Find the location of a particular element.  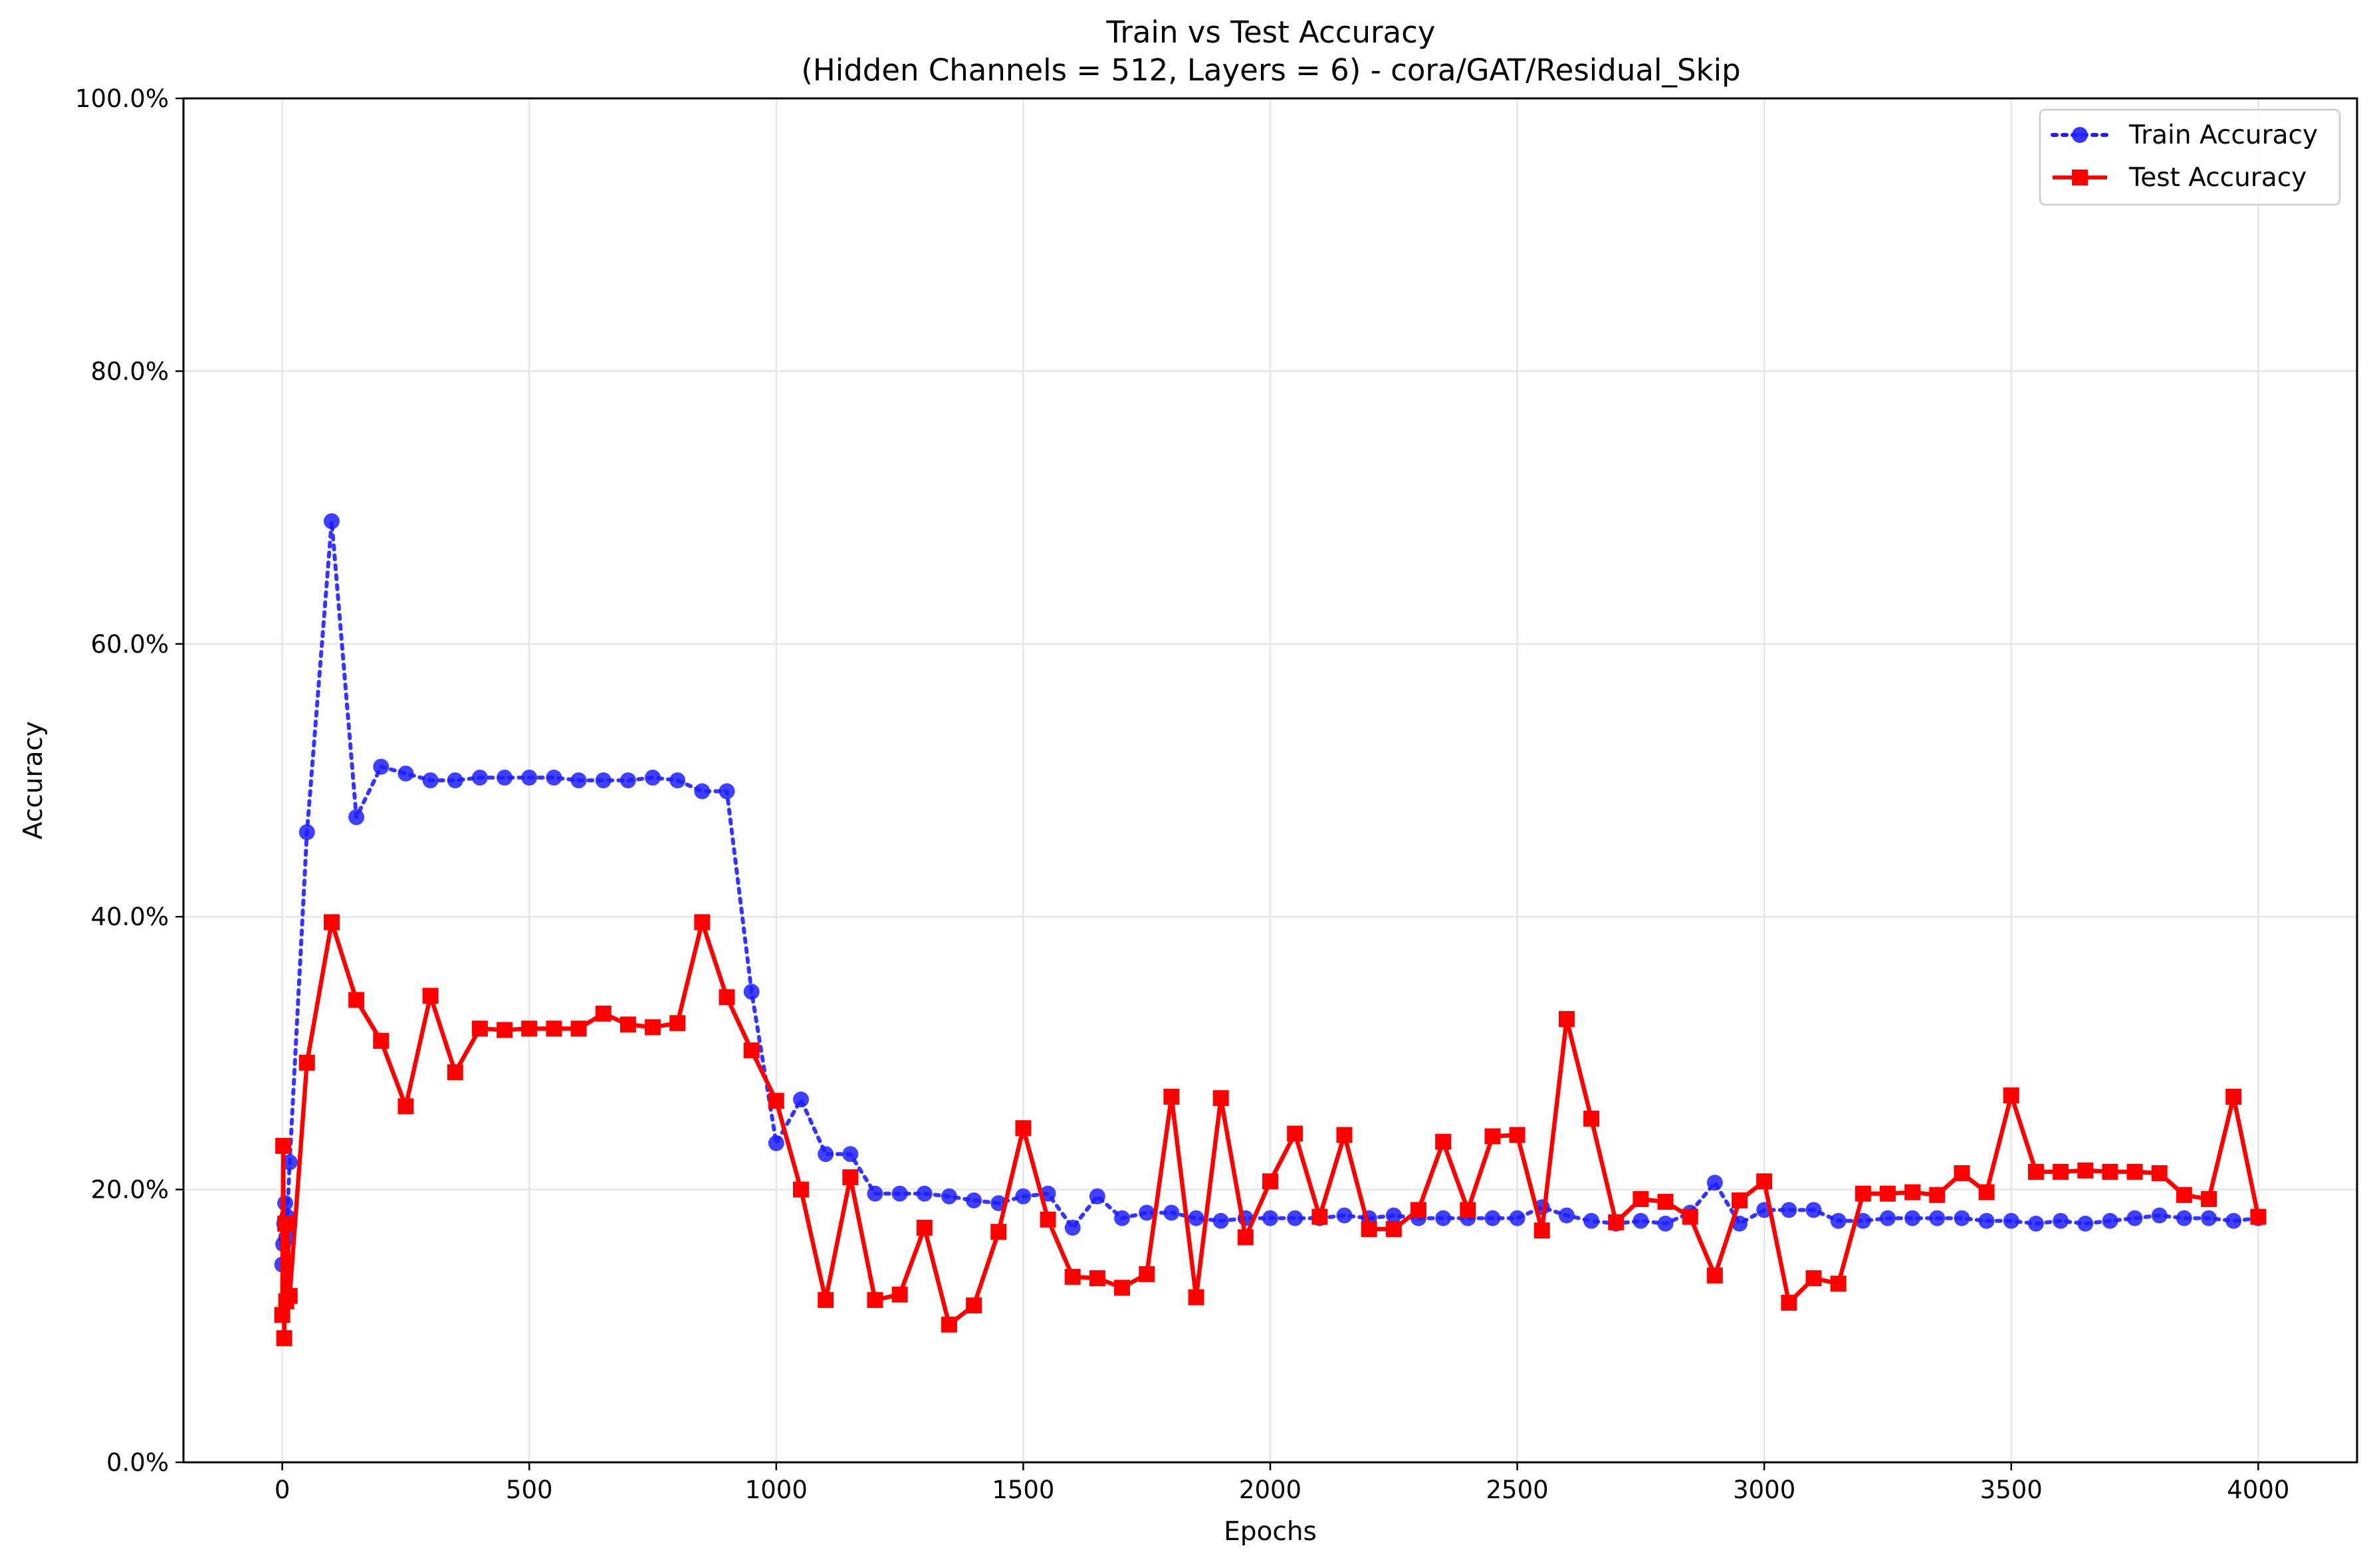

chart-title: Train vs Test Accuracy is located at coordinates (1270, 32).